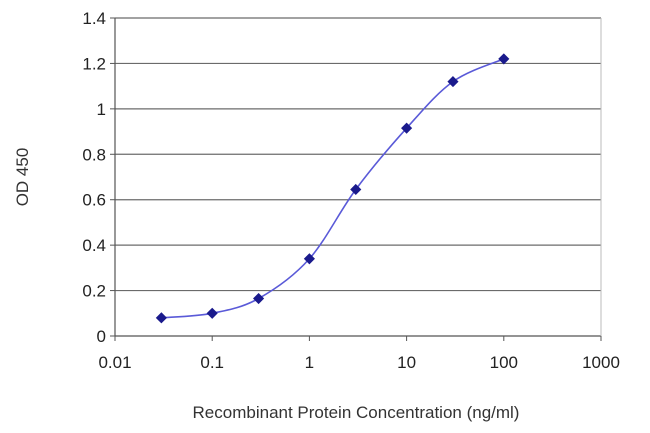  What do you see at coordinates (22, 177) in the screenshot?
I see `y-axis-title: OD 450` at bounding box center [22, 177].